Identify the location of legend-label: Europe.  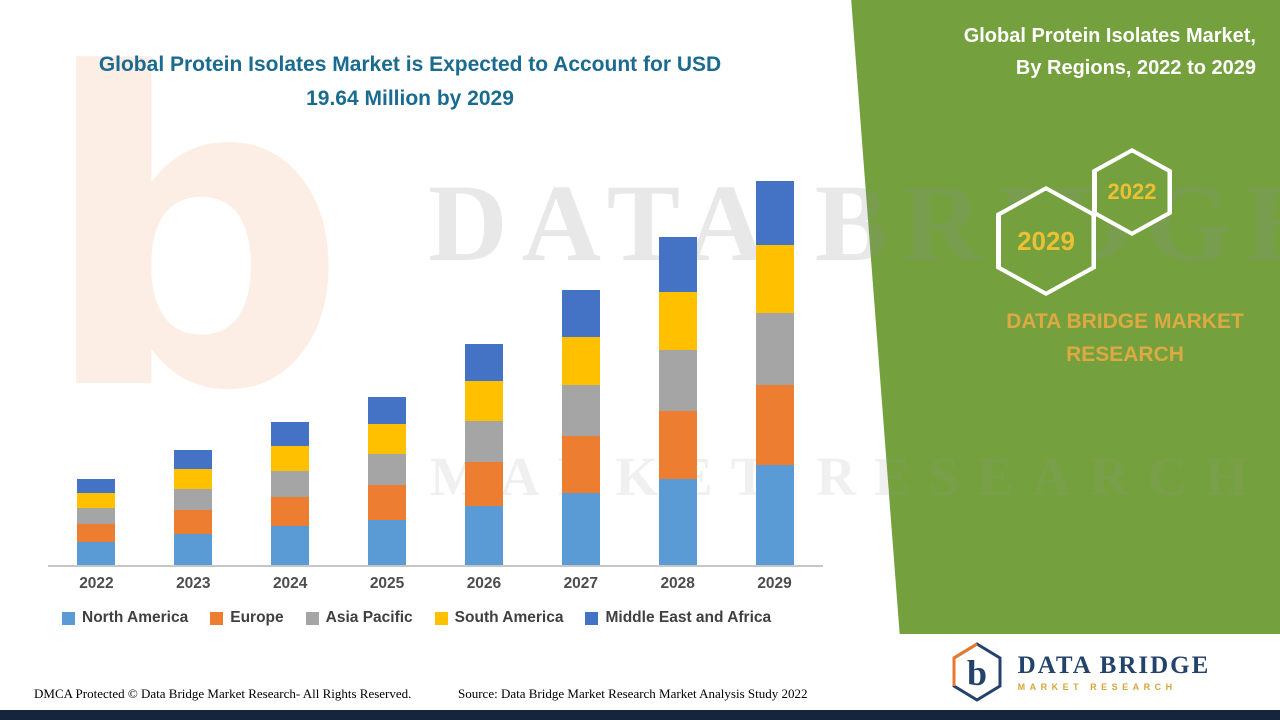
(257, 617).